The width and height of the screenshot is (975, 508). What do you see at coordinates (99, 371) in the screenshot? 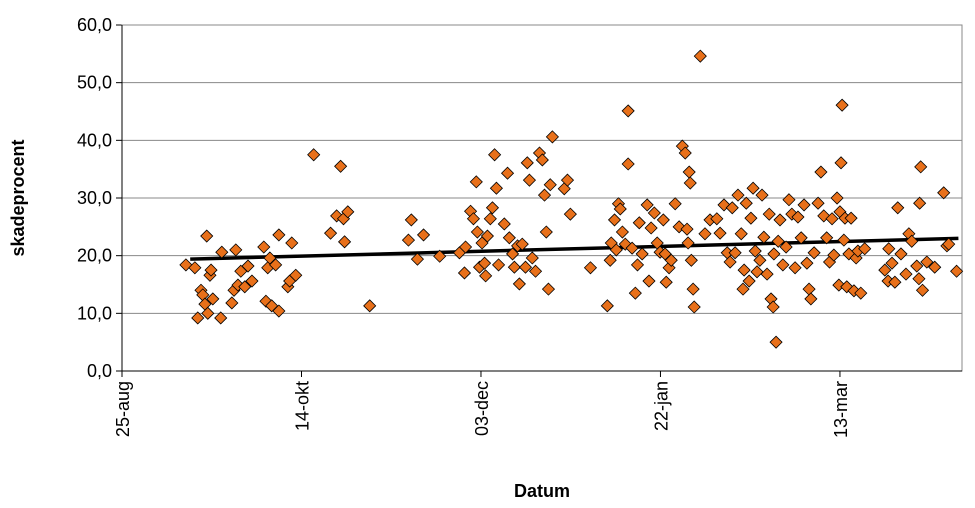
I see `y-tick-label: 0,0` at bounding box center [99, 371].